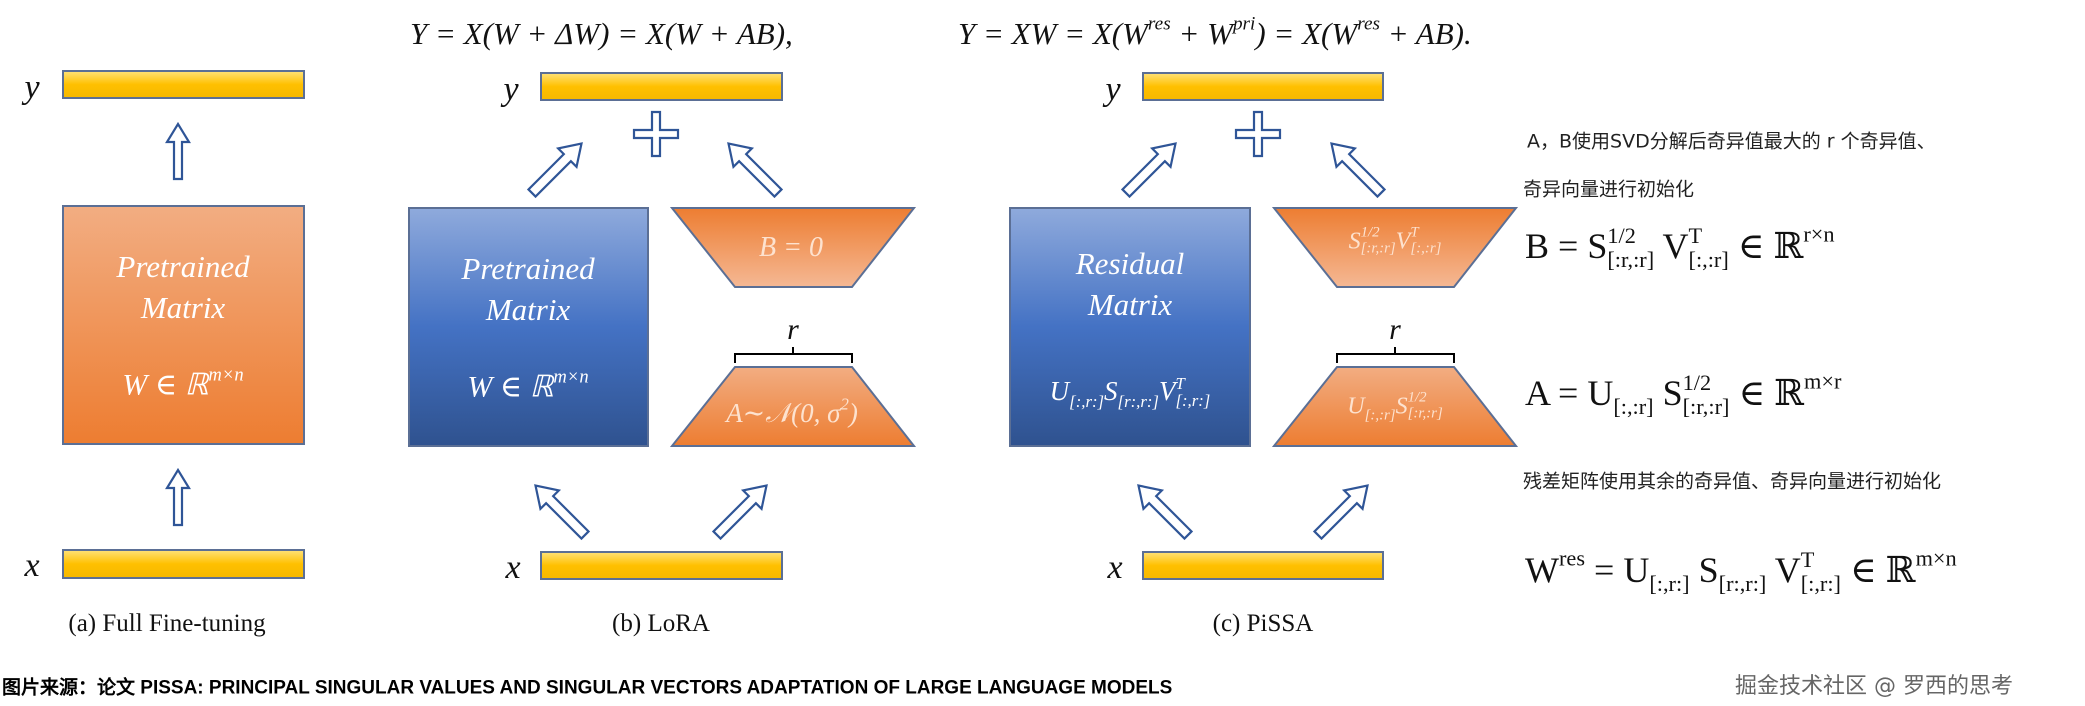  I want to click on w-res-formula: Wres = U[:,r:] S[r:,r:] V T [:,r:] ∈ ℝm×n, so click(1741, 571).